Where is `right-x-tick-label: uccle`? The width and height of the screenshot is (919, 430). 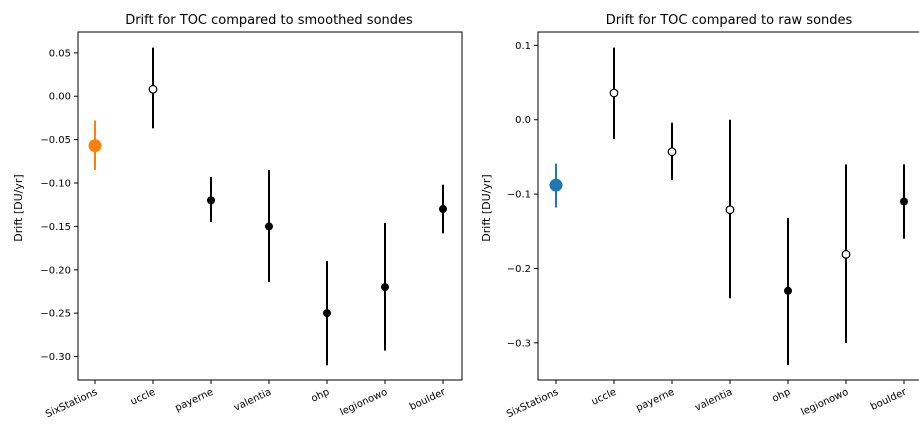 right-x-tick-label: uccle is located at coordinates (604, 397).